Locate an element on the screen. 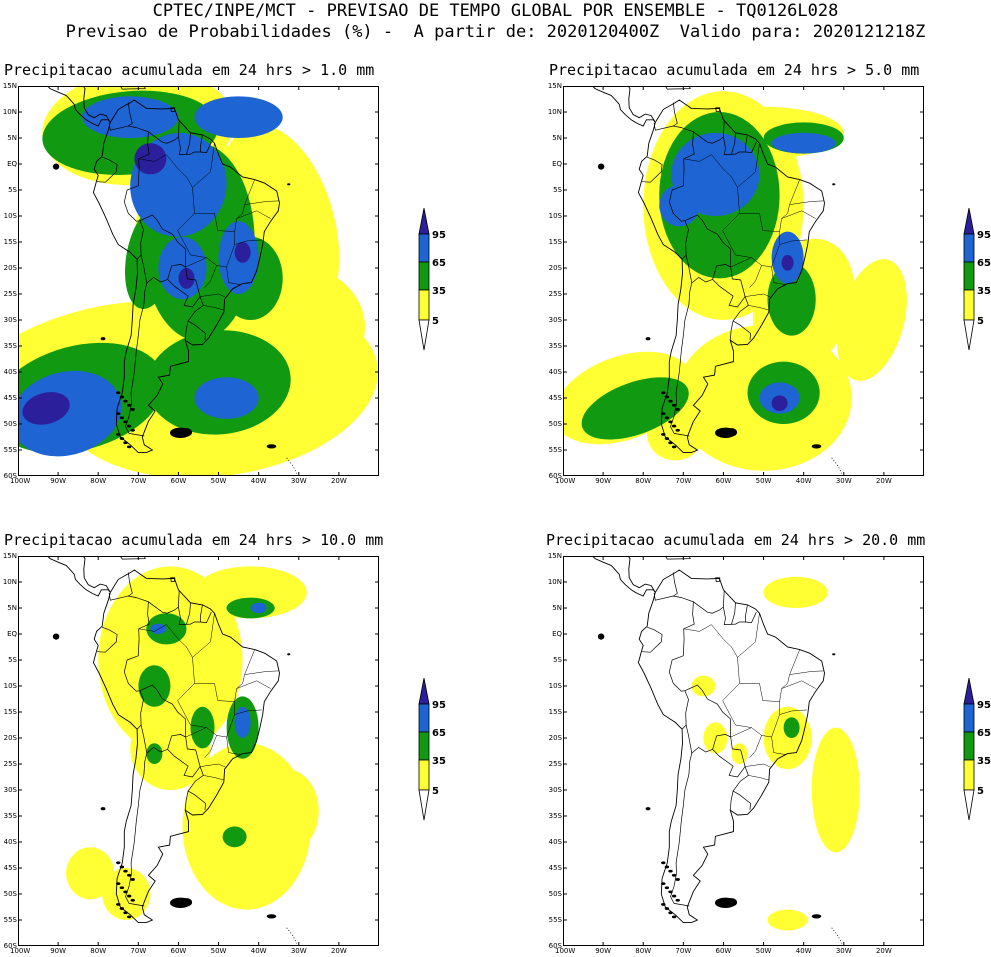 The image size is (991, 957). lat-tick-label: 50S is located at coordinates (10, 894).